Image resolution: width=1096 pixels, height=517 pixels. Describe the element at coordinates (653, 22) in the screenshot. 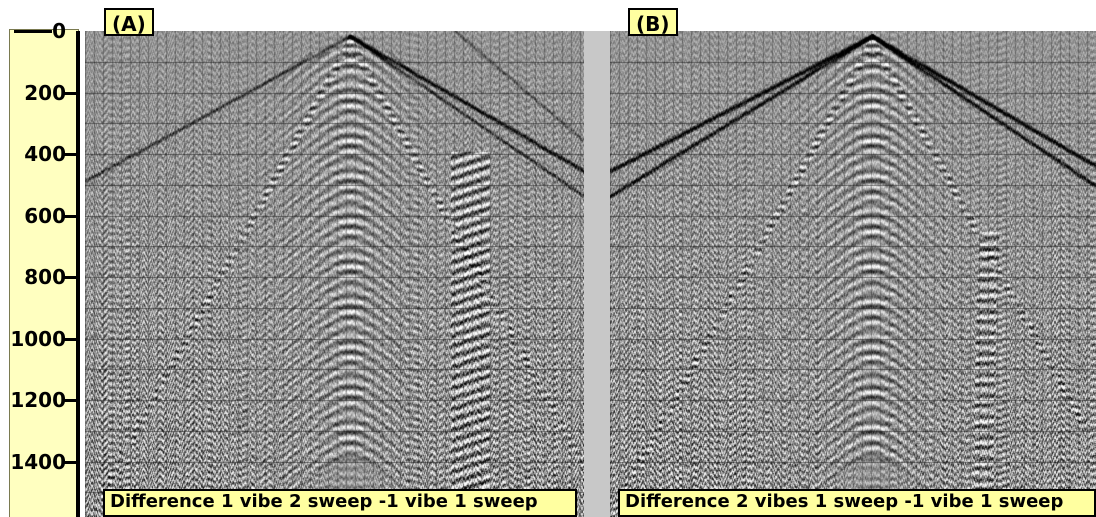

I see `panel-b-label: (B)` at that location.